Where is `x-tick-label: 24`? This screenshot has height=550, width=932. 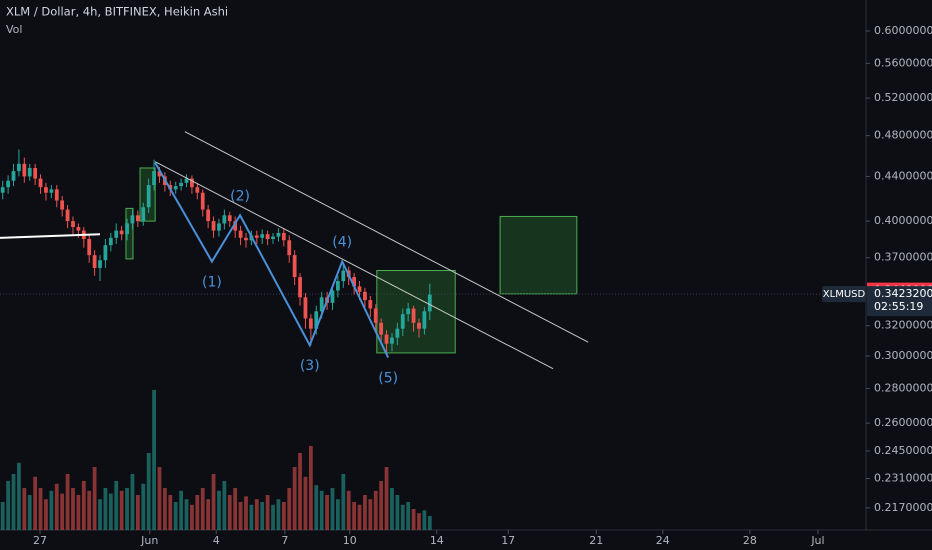 x-tick-label: 24 is located at coordinates (663, 540).